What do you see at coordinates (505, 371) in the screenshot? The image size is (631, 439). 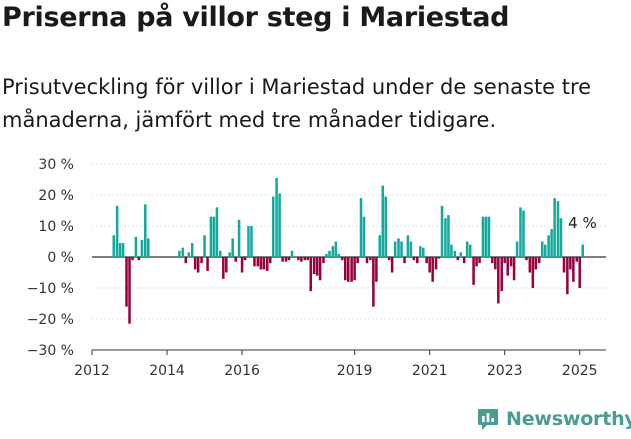 I see `x-tick-label: 2023` at bounding box center [505, 371].